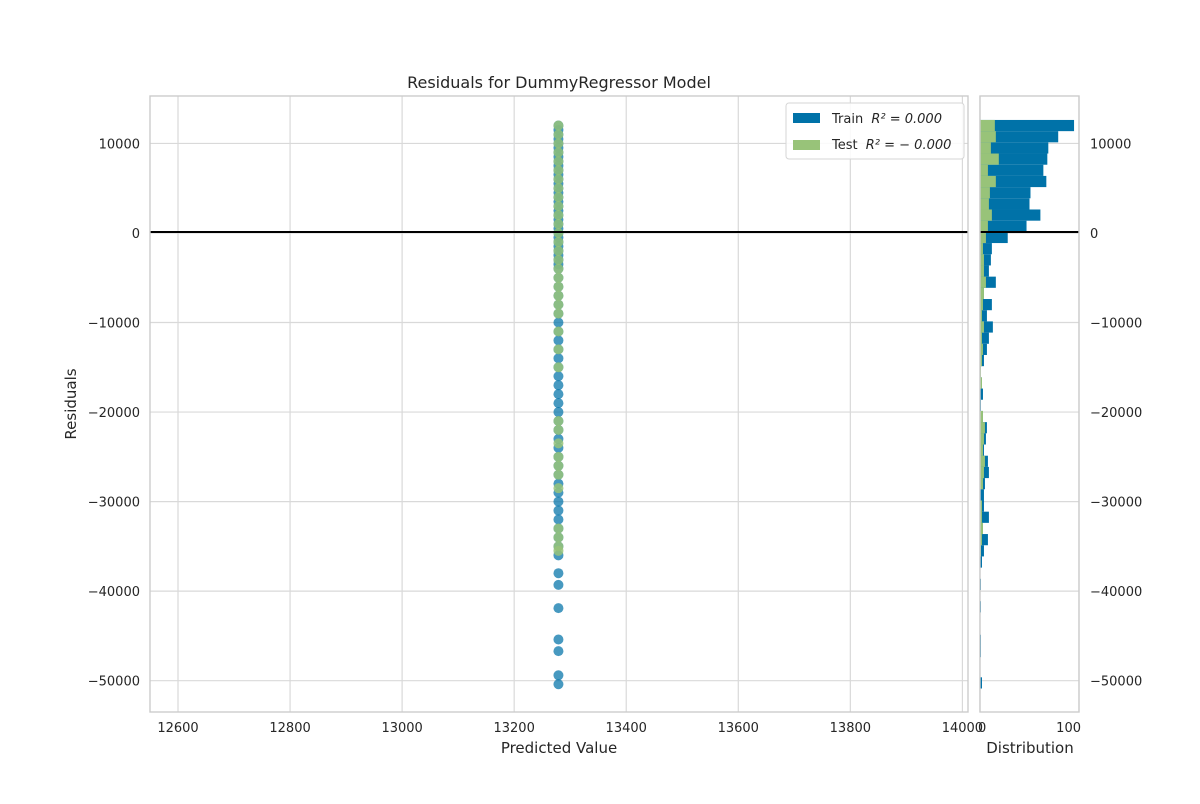 The width and height of the screenshot is (1200, 804). I want to click on chart-title: Residuals for DummyRegressor Model, so click(559, 82).